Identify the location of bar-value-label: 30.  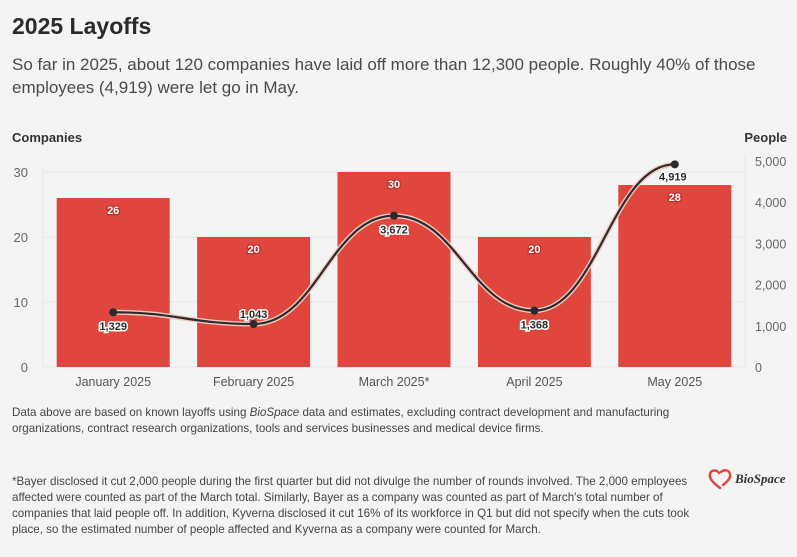
(394, 185).